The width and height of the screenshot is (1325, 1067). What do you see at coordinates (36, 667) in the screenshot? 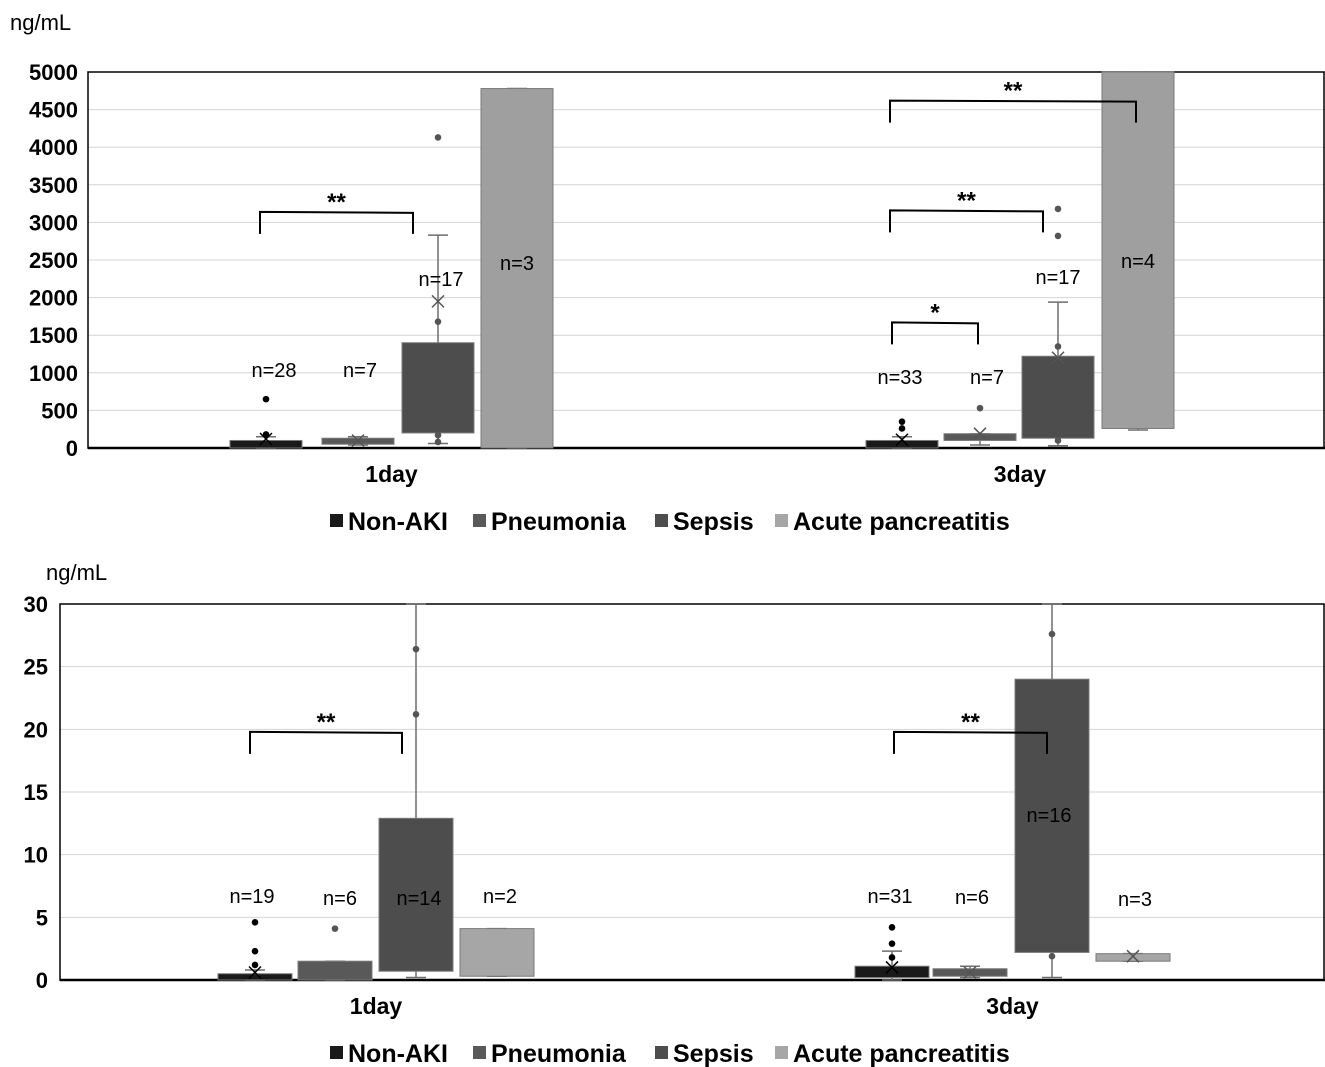
I see `y-tick-label: 25` at bounding box center [36, 667].